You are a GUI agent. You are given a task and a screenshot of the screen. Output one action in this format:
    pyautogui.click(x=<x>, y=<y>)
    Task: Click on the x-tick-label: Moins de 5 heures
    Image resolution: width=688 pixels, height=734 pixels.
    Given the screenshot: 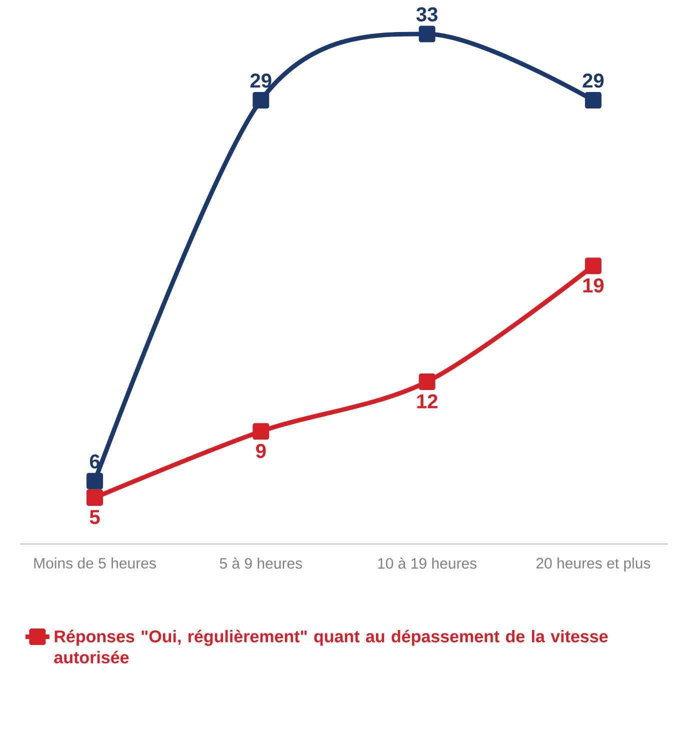 What is the action you would take?
    pyautogui.click(x=95, y=563)
    